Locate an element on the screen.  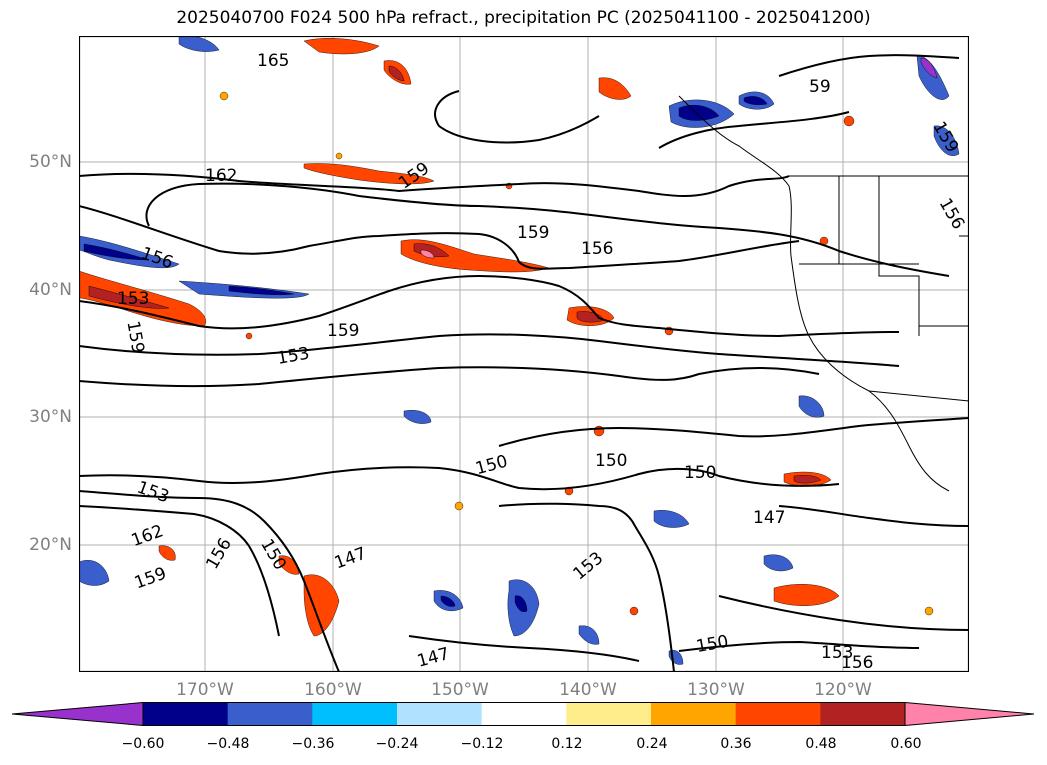
lon-label-150w: 150°W is located at coordinates (460, 690).